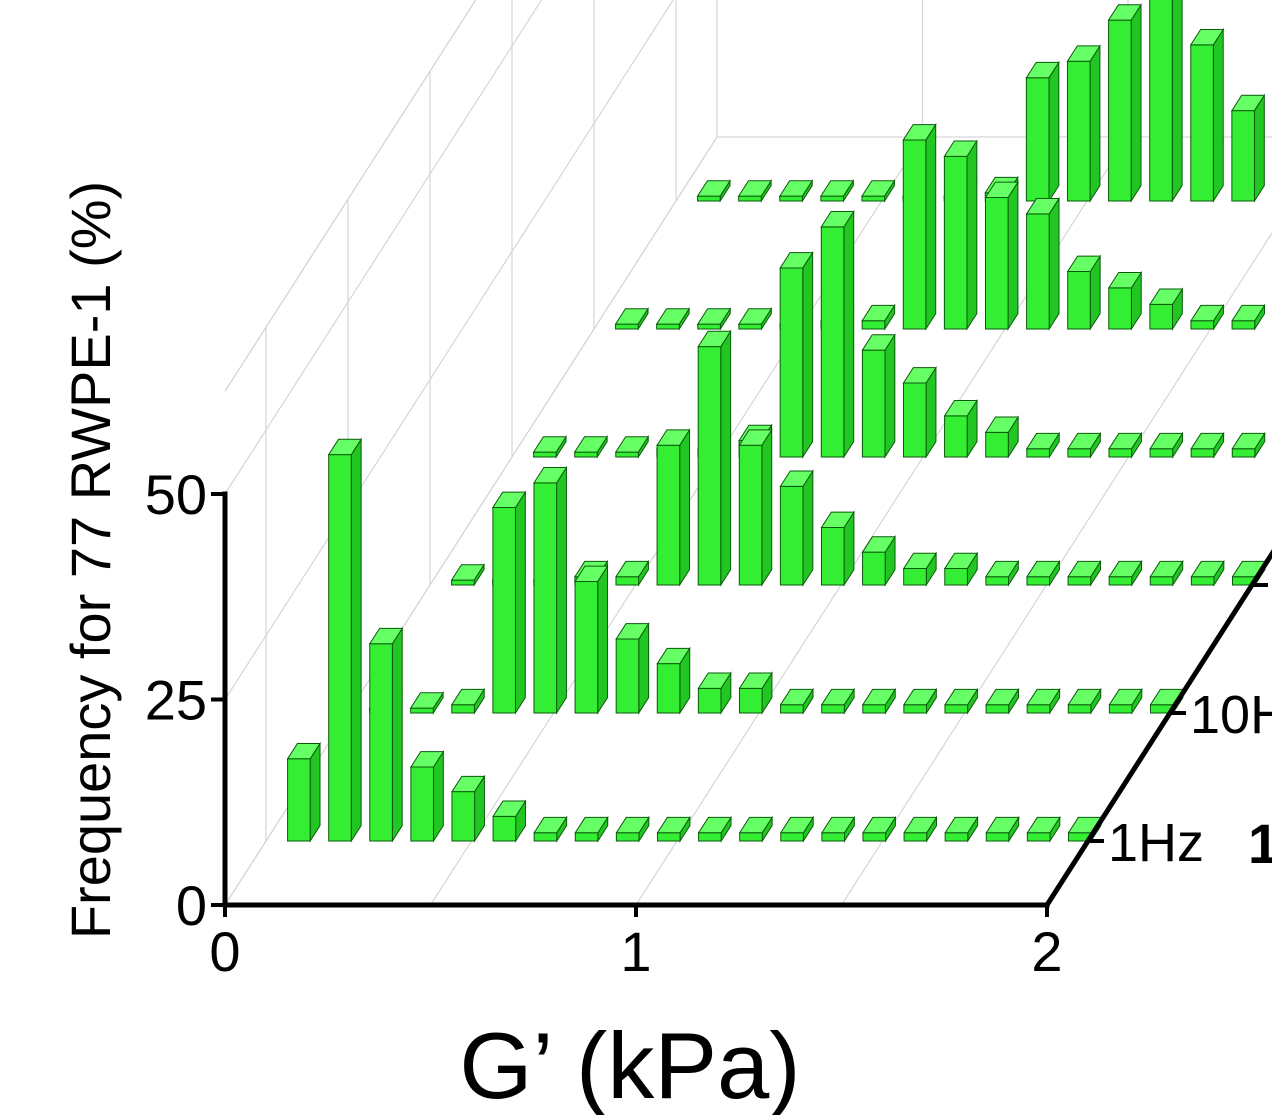 This screenshot has width=1272, height=1115. What do you see at coordinates (635, 951) in the screenshot?
I see `x-tick-label: 1` at bounding box center [635, 951].